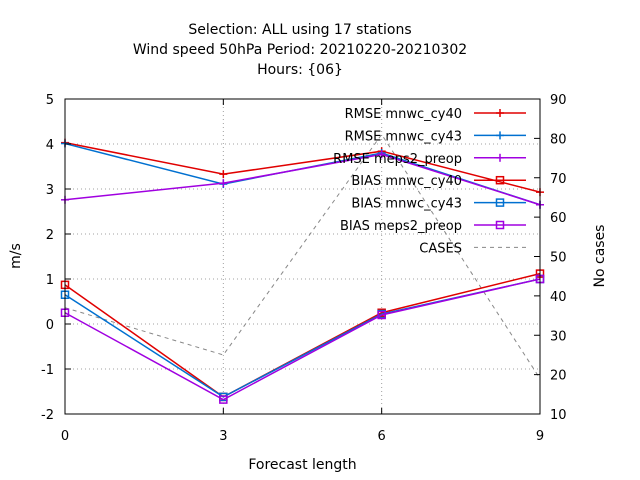 The image size is (640, 480). Describe the element at coordinates (403, 136) in the screenshot. I see `legend-label: RMSE mnwc_cy43` at that location.